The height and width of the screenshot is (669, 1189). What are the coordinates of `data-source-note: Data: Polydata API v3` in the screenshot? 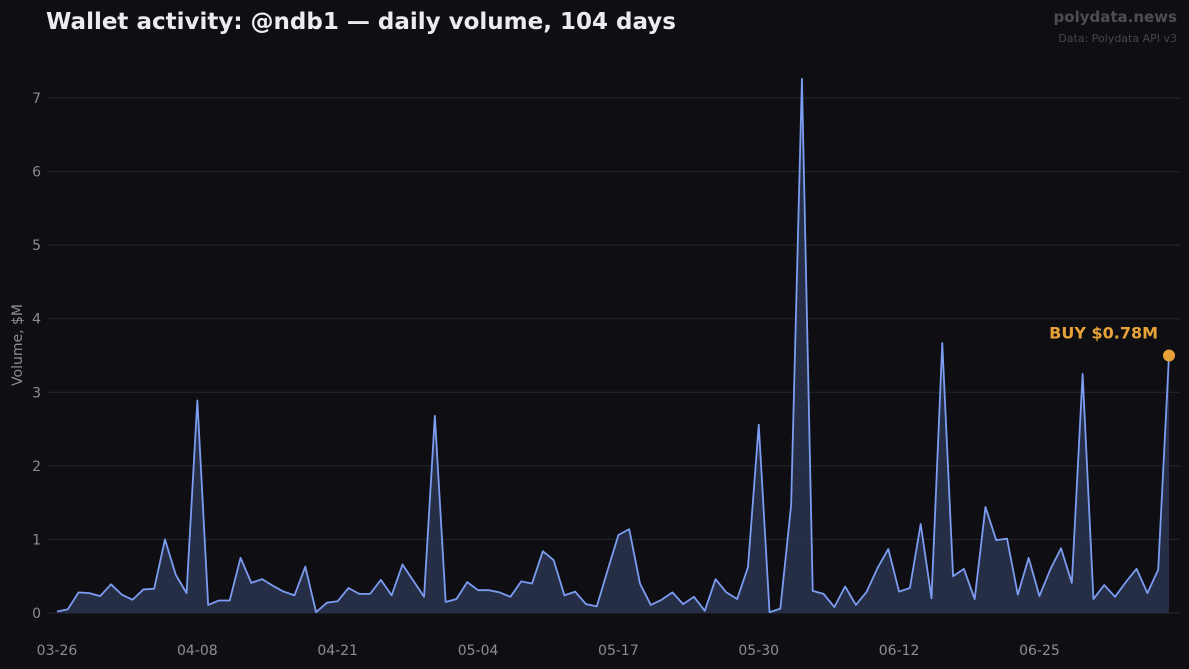 It's located at (1117, 38).